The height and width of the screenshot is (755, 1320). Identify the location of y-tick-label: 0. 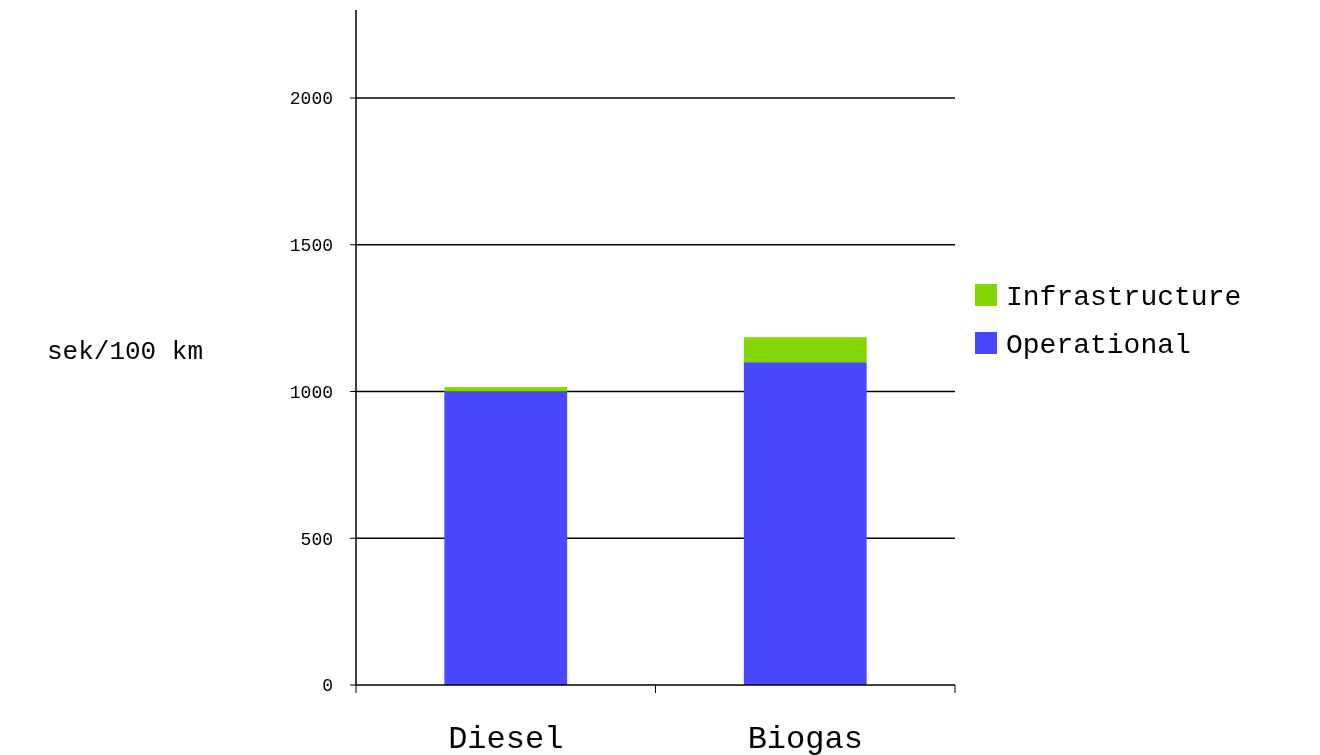
(327, 686).